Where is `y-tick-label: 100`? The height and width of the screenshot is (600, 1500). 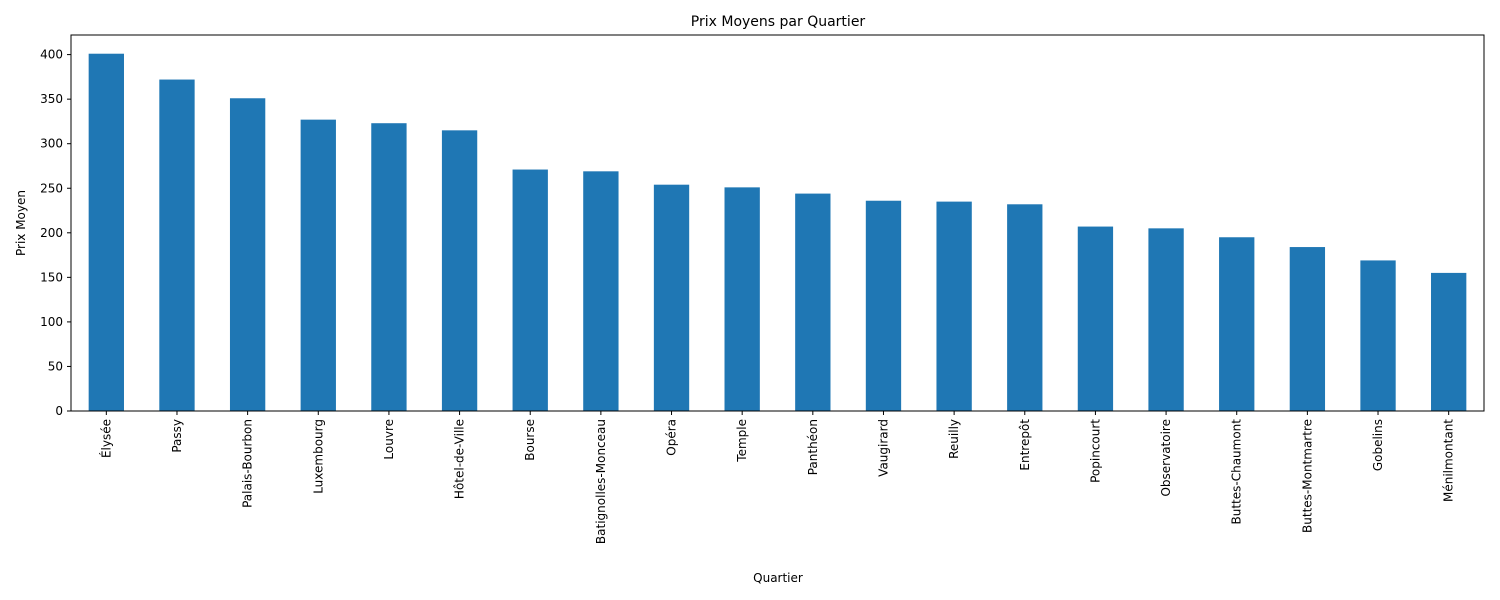
y-tick-label: 100 is located at coordinates (51, 322).